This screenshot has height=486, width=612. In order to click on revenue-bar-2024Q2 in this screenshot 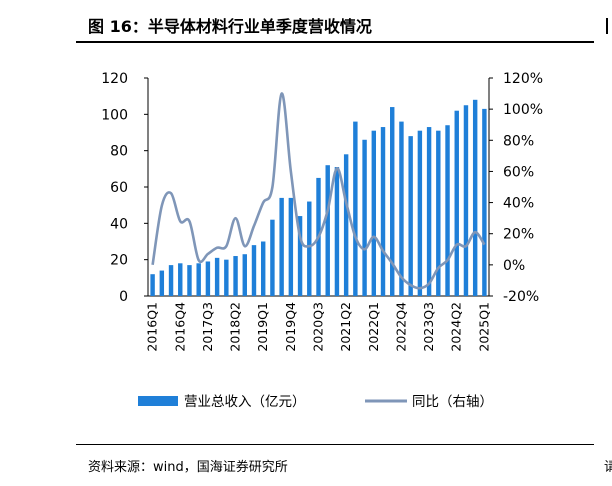, I will do `click(456, 203)`.